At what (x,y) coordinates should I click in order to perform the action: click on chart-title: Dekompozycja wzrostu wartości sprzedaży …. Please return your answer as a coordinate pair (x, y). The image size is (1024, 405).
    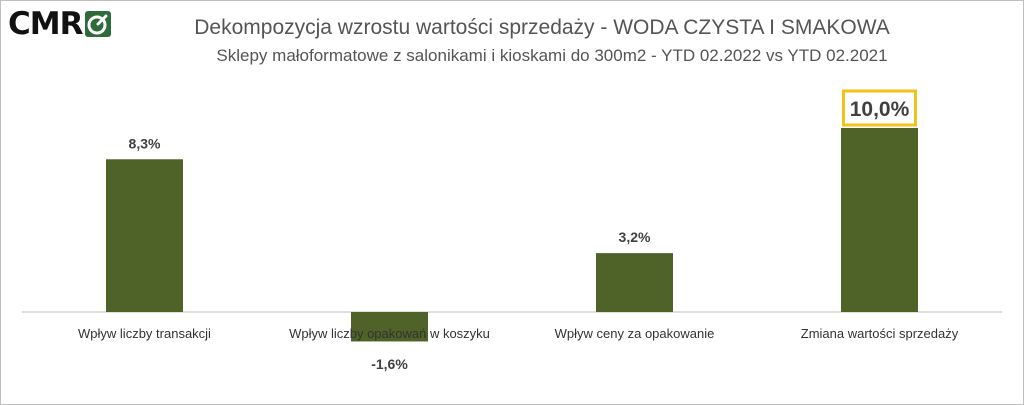
    Looking at the image, I should click on (542, 27).